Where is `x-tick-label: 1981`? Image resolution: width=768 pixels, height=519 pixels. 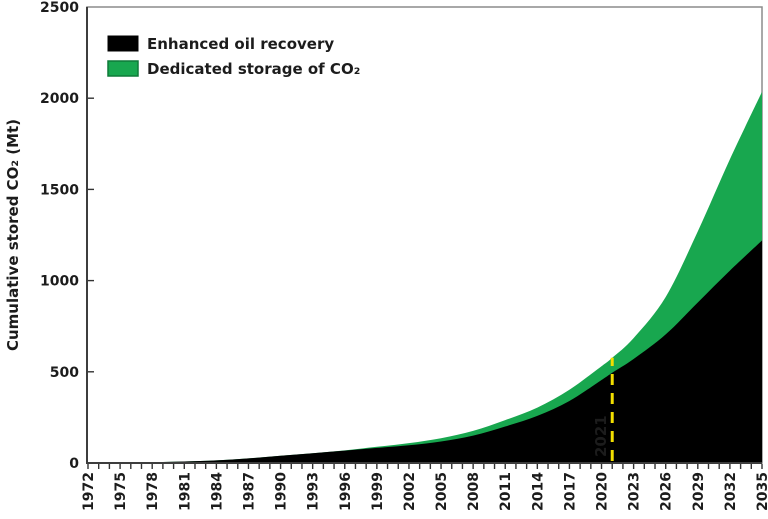 x-tick-label: 1981 is located at coordinates (185, 491).